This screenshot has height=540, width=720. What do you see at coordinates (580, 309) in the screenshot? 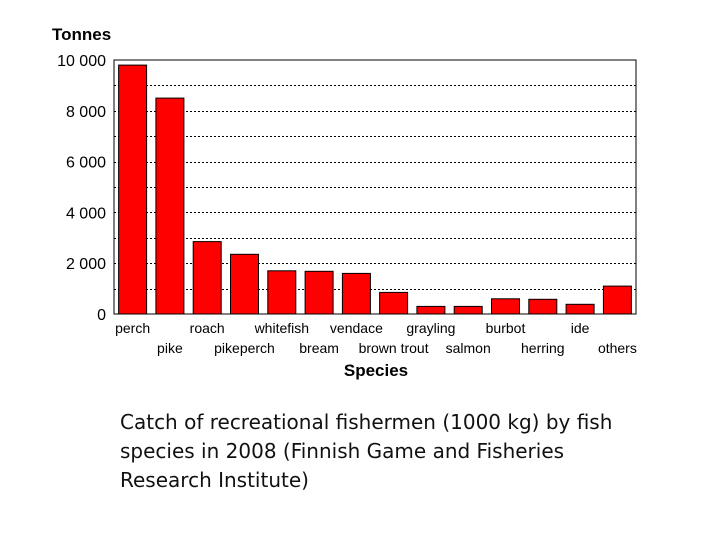
I see `bar-ide` at bounding box center [580, 309].